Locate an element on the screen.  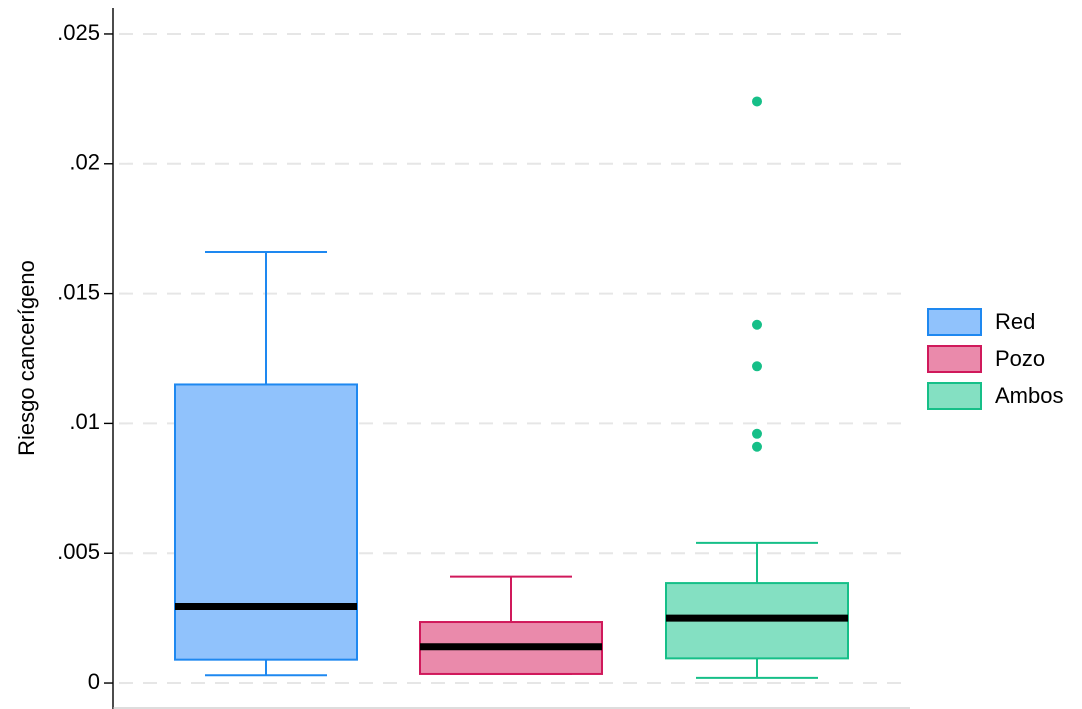
legend-item-red: Red is located at coordinates (981, 322).